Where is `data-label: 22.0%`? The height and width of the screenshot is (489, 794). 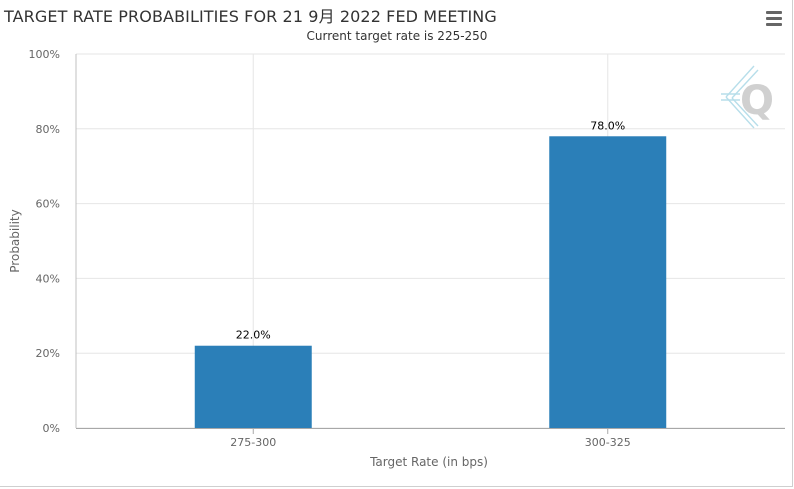 data-label: 22.0% is located at coordinates (253, 335).